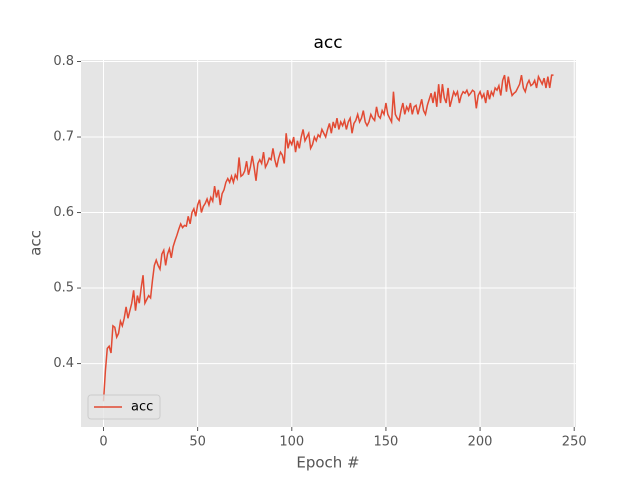 This screenshot has width=640, height=480. Describe the element at coordinates (574, 442) in the screenshot. I see `x-tick-label: 250` at that location.